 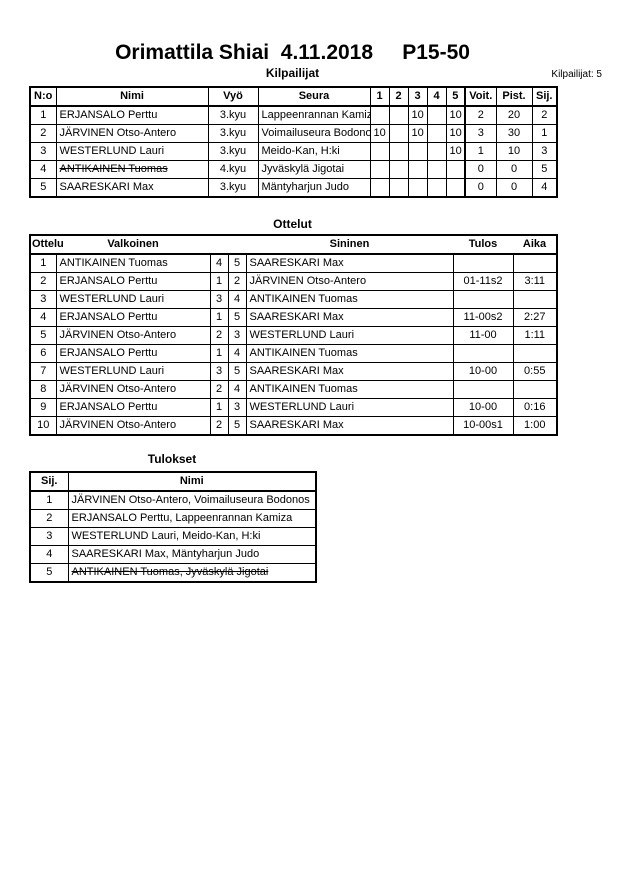 What do you see at coordinates (237, 244) in the screenshot?
I see `col-header-blue-no` at bounding box center [237, 244].